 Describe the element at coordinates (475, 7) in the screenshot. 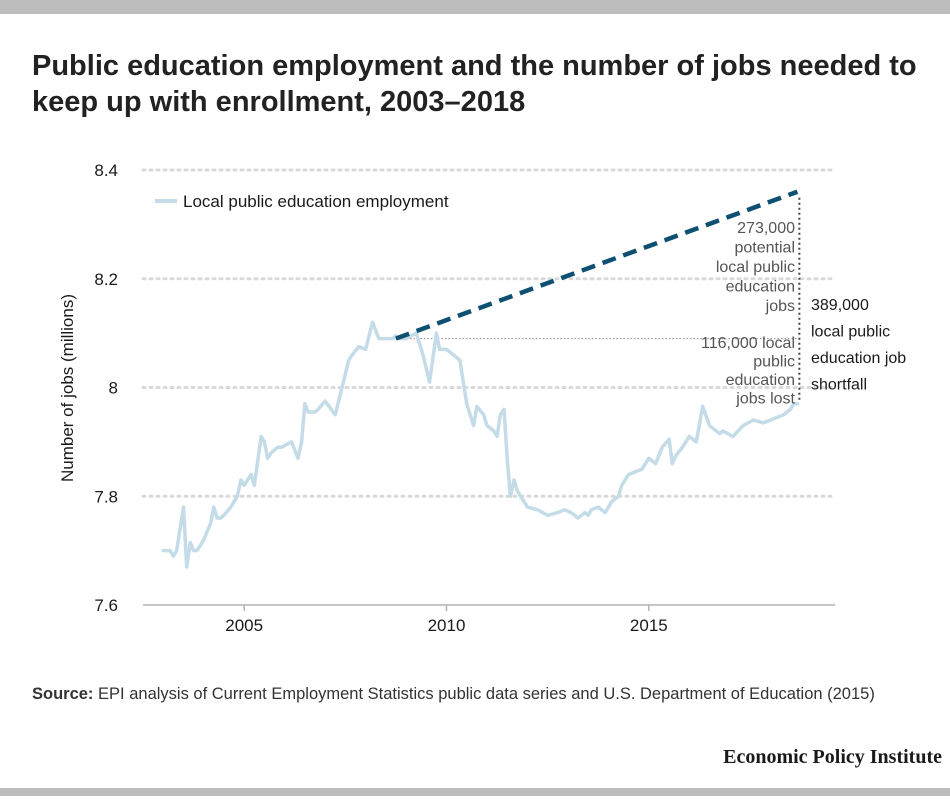

I see `top-border` at that location.